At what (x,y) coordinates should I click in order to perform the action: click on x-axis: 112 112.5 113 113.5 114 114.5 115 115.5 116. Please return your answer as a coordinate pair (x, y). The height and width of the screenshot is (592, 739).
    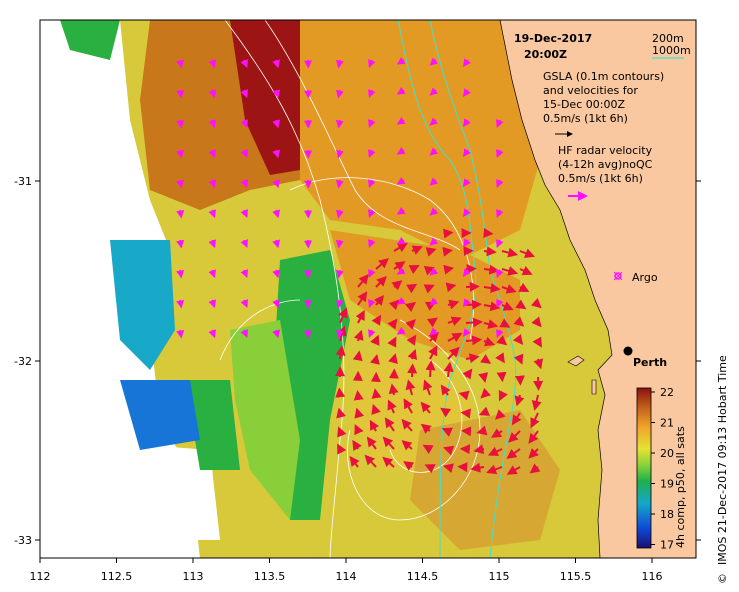
    Looking at the image, I should click on (346, 570).